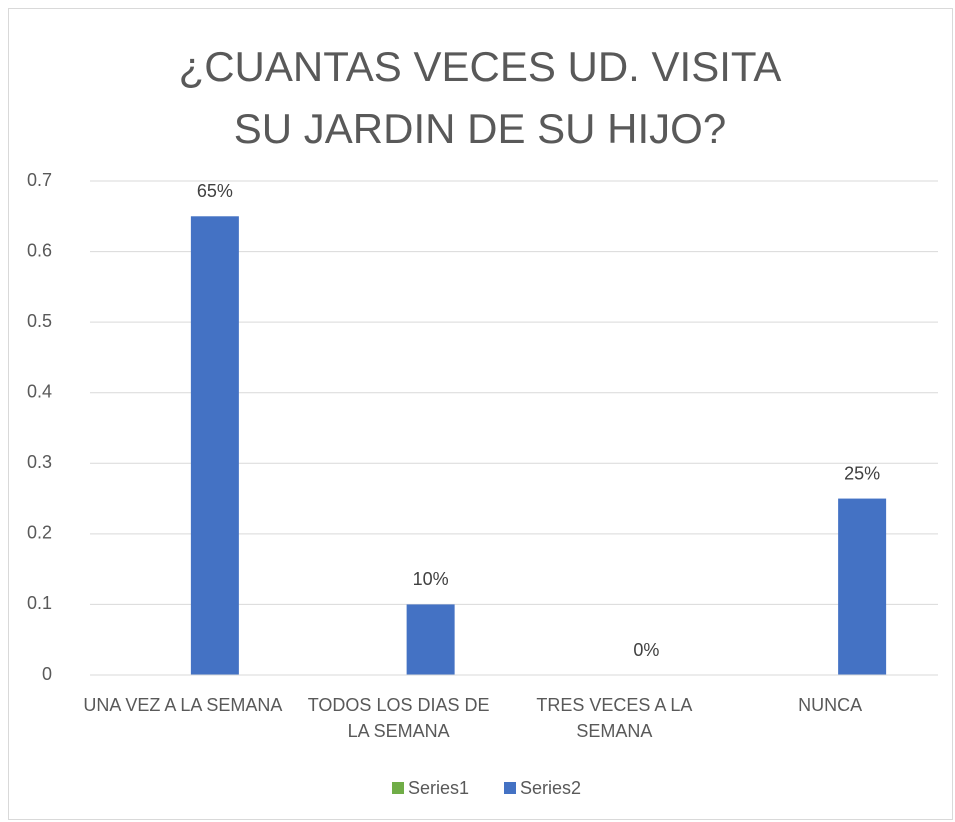  Describe the element at coordinates (39, 533) in the screenshot. I see `y-tick-label: 0.2` at that location.